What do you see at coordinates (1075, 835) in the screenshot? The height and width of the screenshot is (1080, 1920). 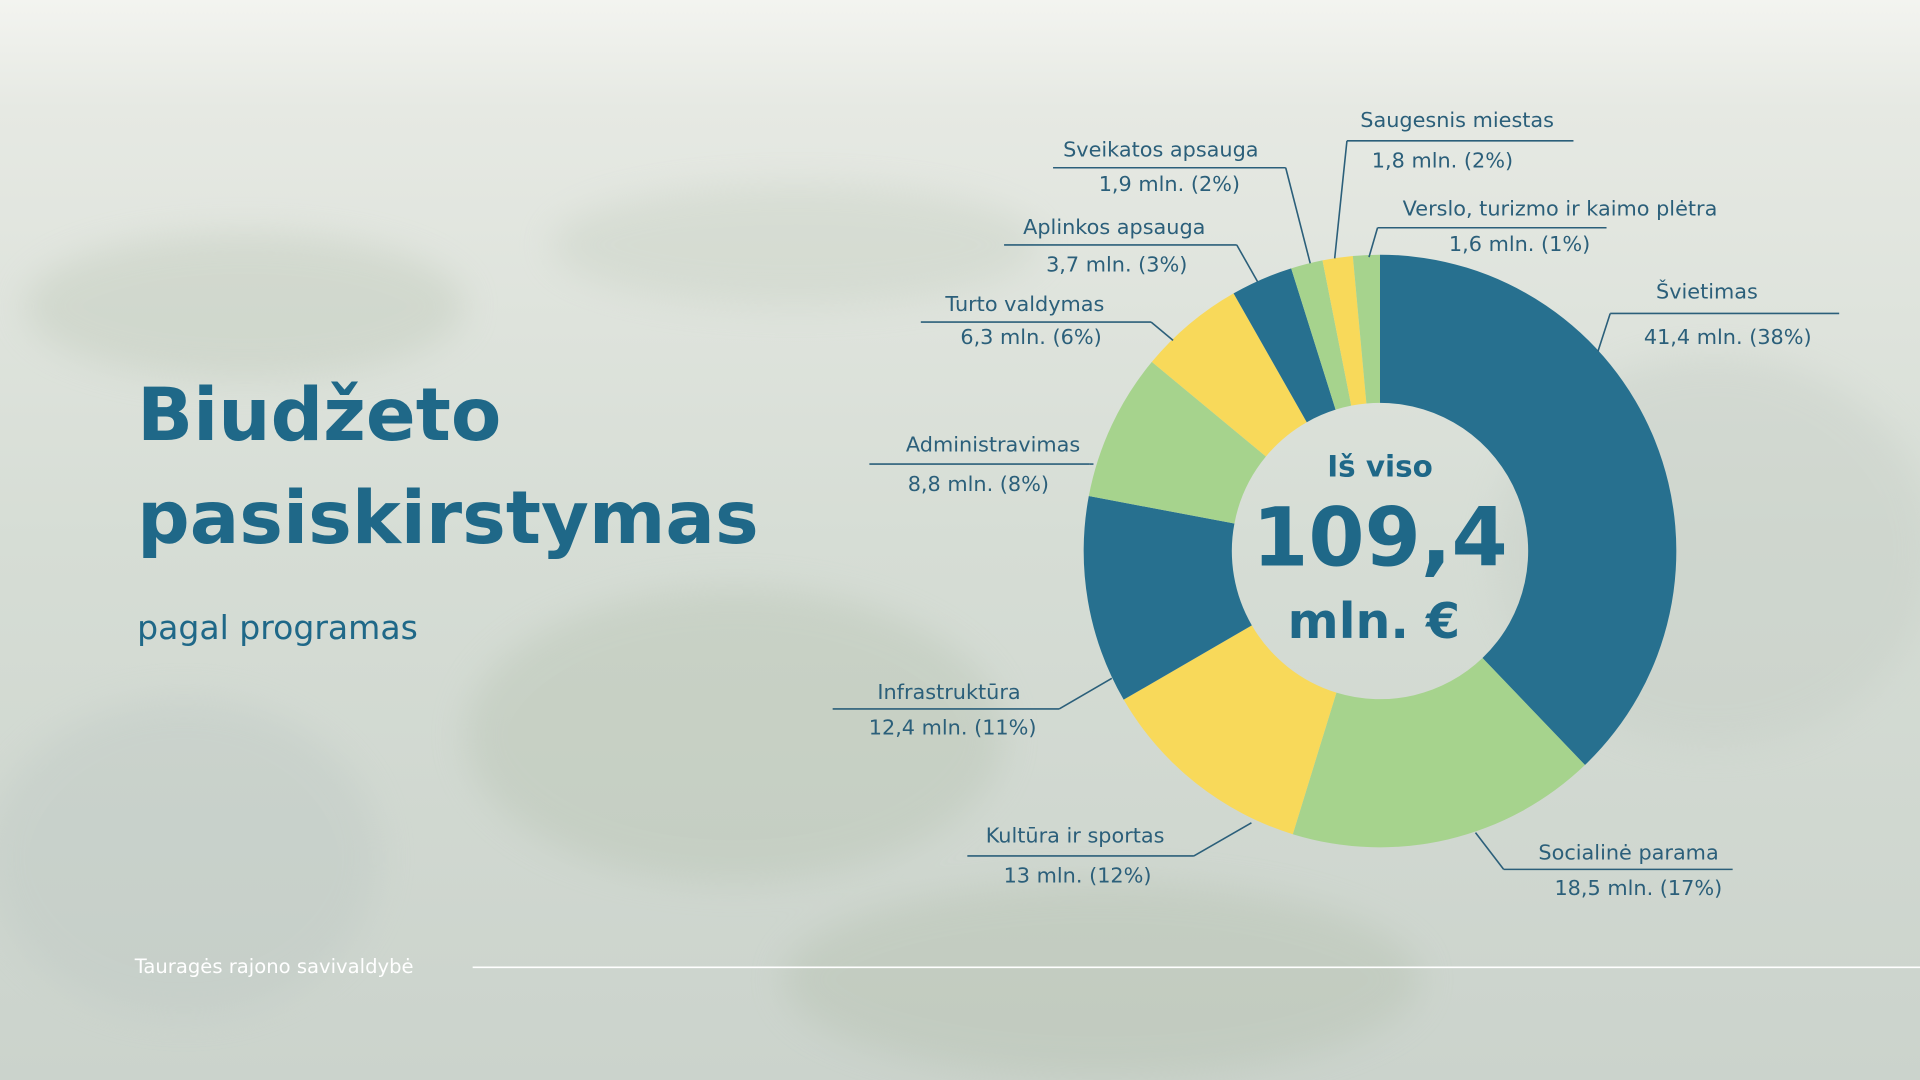 I see `slice-label: Kultūra ir sportas` at bounding box center [1075, 835].